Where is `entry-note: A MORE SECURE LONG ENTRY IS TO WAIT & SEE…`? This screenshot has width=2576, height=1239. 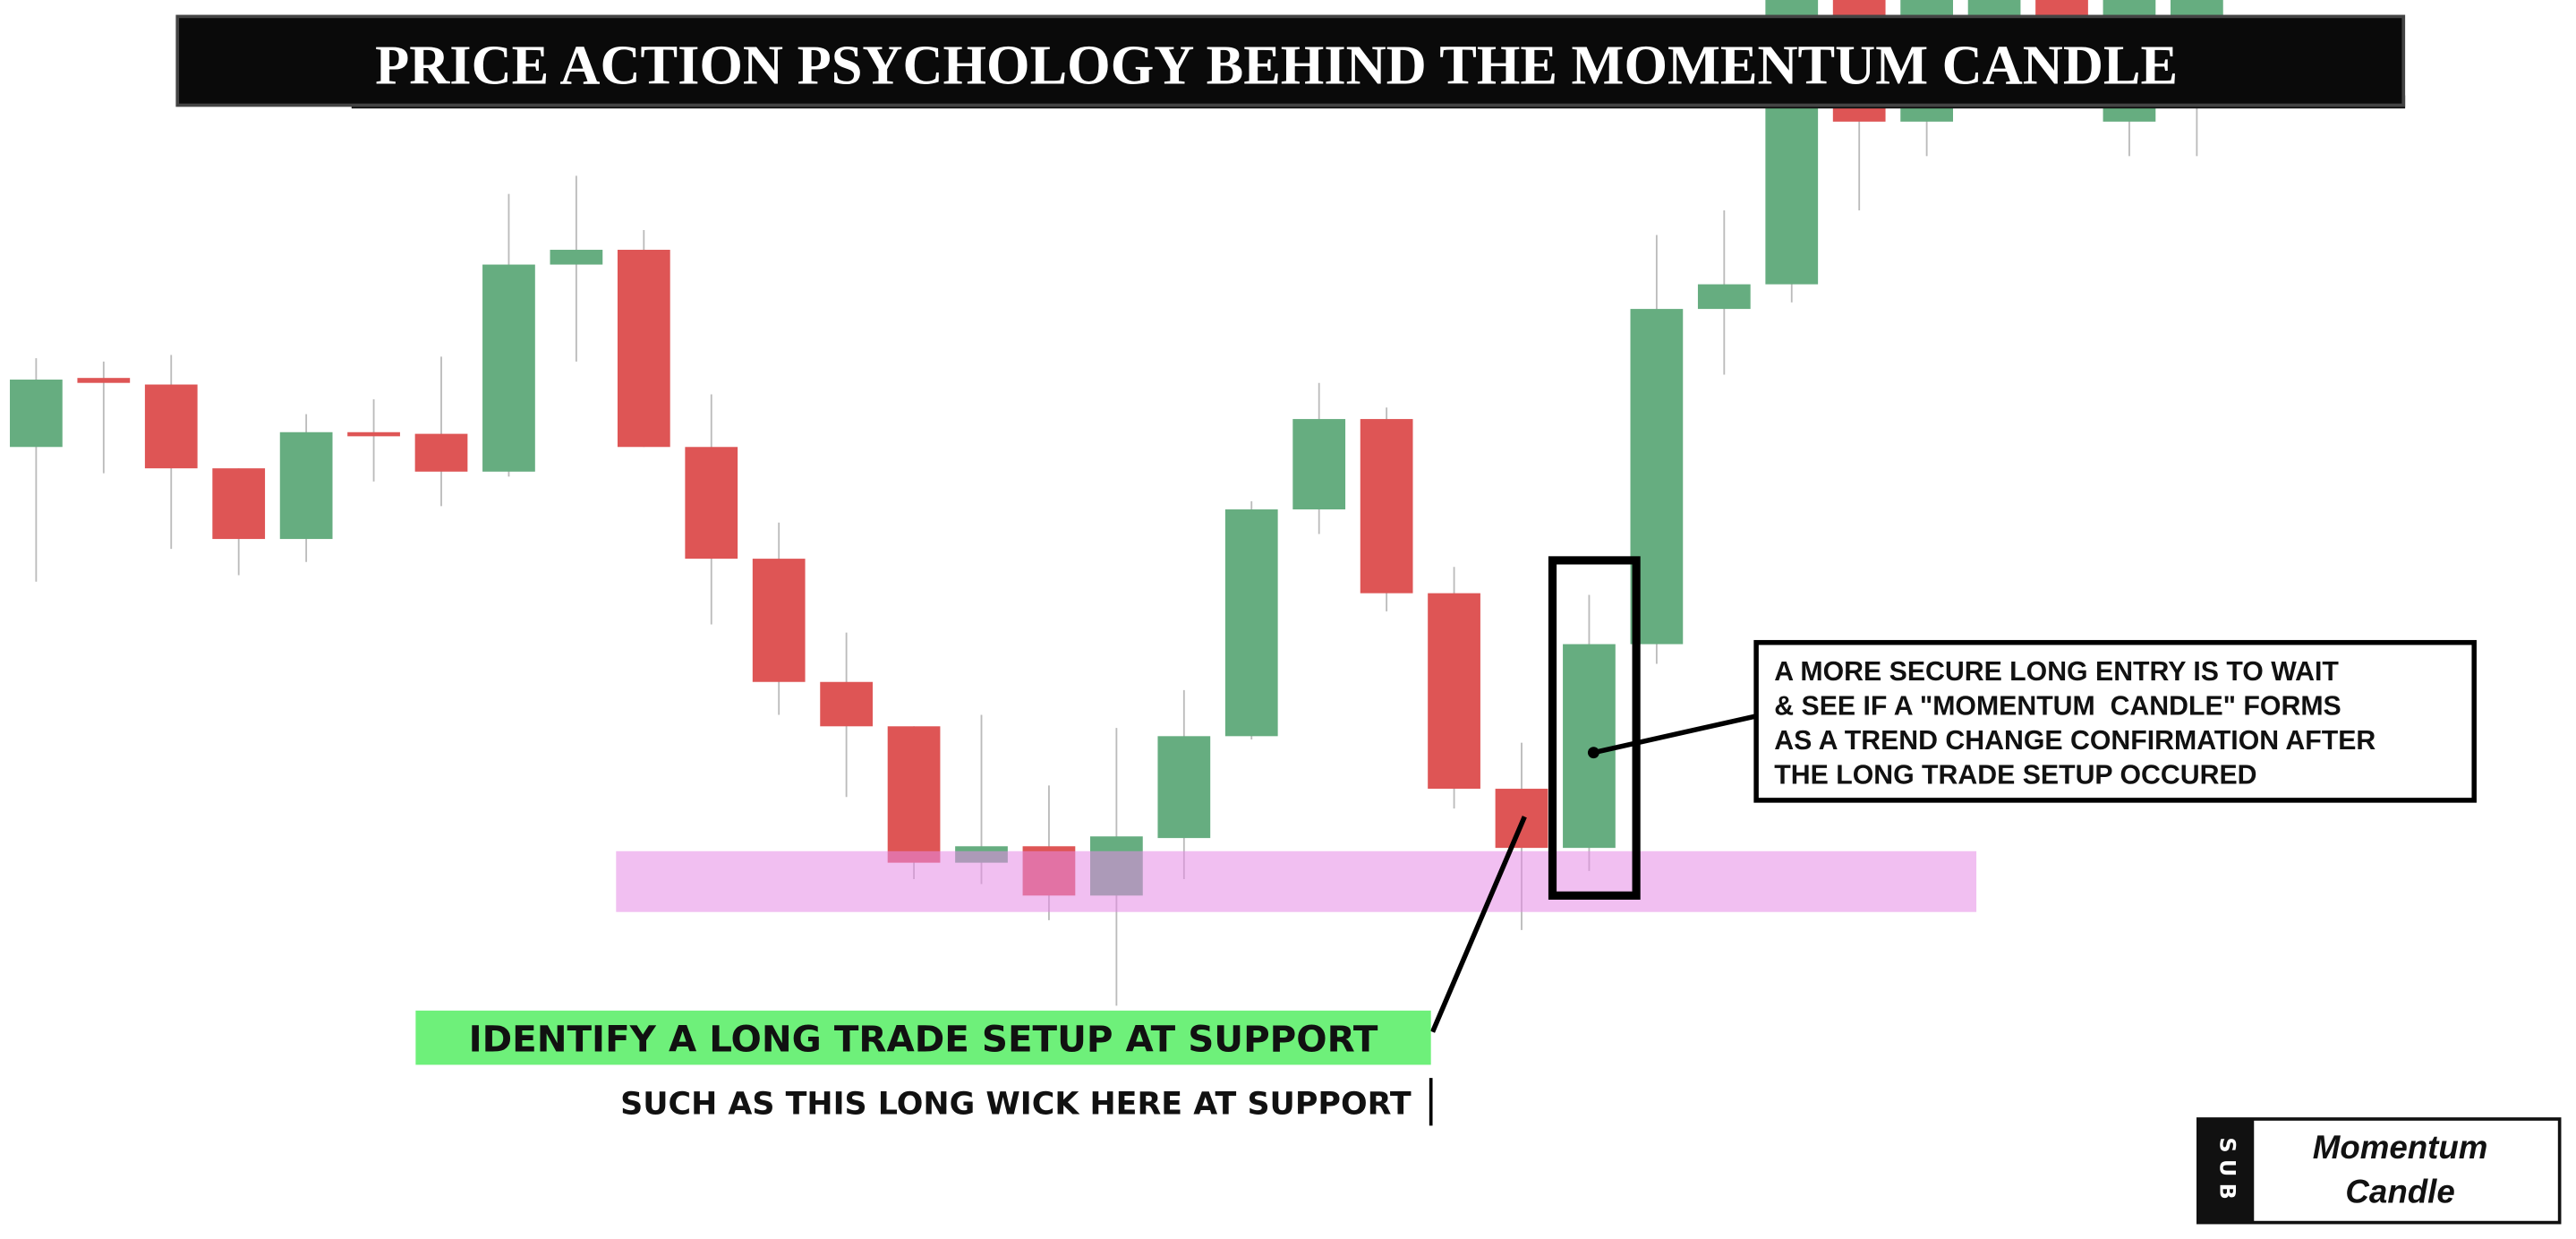 entry-note: A MORE SECURE LONG ENTRY IS TO WAIT & SEE… is located at coordinates (2075, 723).